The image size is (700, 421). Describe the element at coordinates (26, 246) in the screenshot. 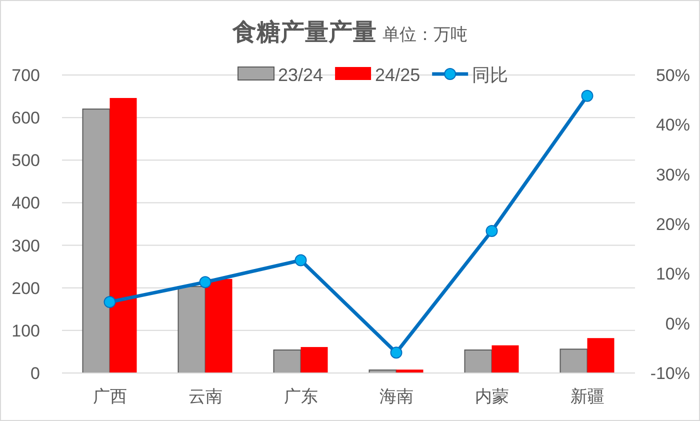

I see `y-tick-label: 300` at that location.